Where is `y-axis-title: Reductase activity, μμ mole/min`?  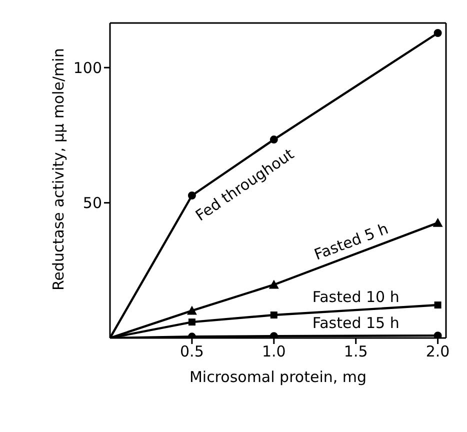 y-axis-title: Reductase activity, μμ mole/min is located at coordinates (58, 169).